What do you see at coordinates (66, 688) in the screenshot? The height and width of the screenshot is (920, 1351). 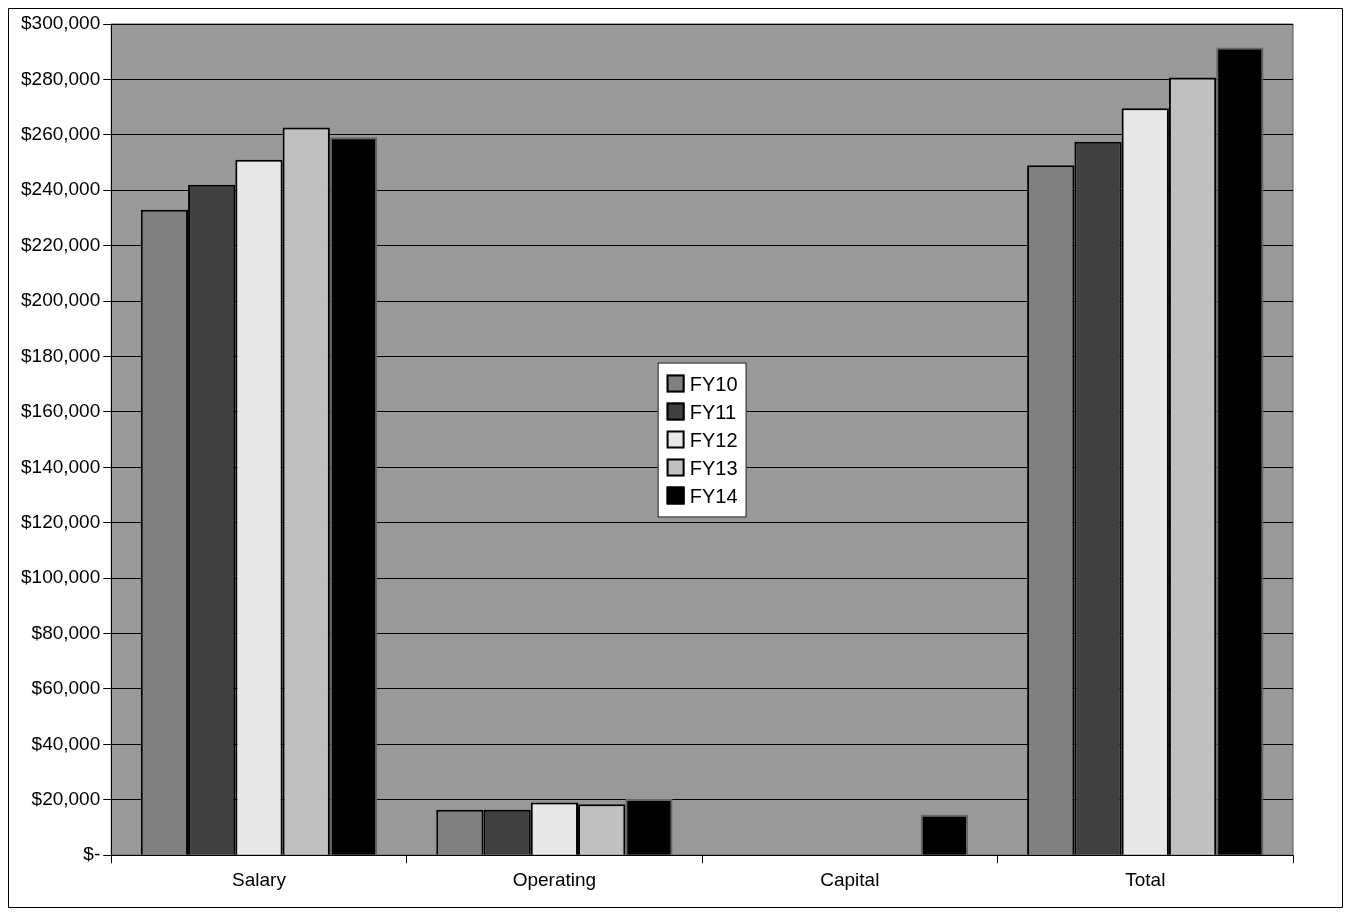 I see `y-tick-label: $60,000` at bounding box center [66, 688].